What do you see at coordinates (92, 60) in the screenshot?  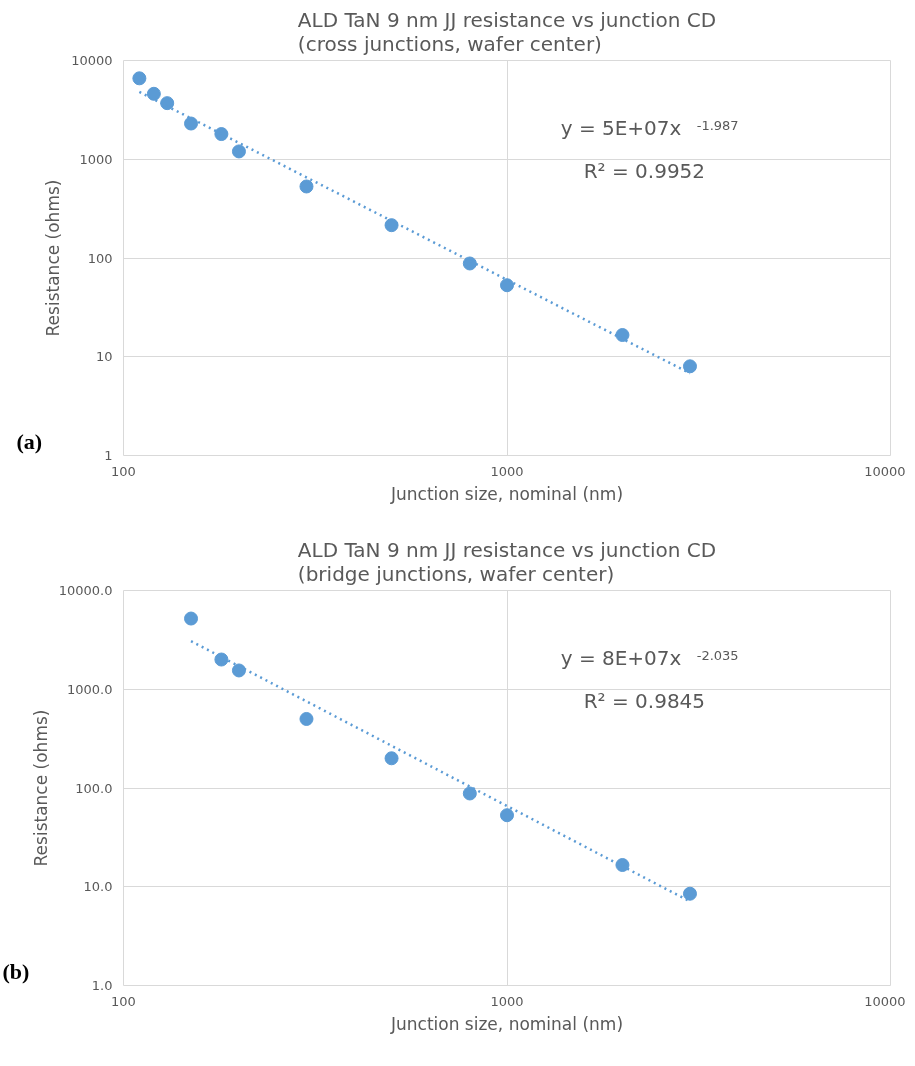 I see `y-tick-label: 10000` at bounding box center [92, 60].